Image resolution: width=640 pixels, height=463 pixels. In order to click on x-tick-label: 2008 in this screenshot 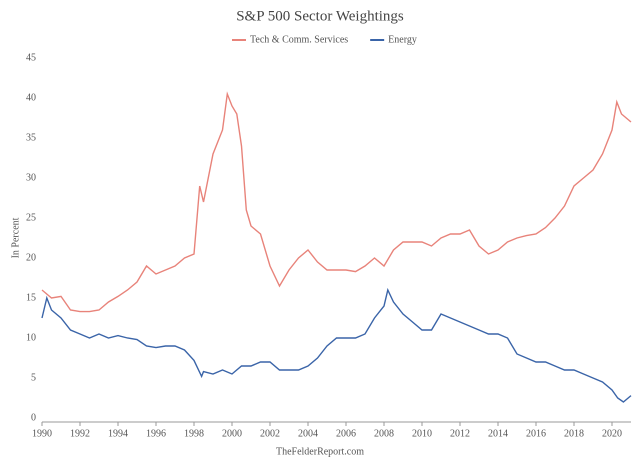, I will do `click(384, 433)`.